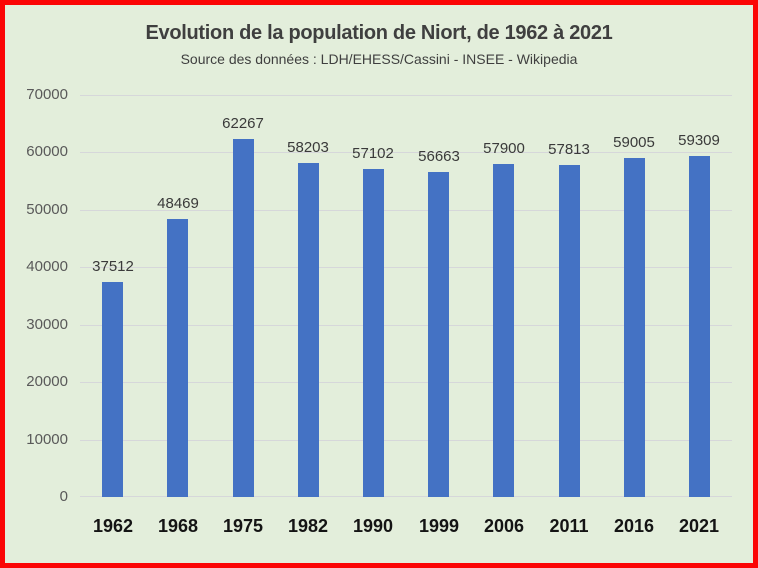 Image resolution: width=758 pixels, height=568 pixels. Describe the element at coordinates (47, 381) in the screenshot. I see `y-tick-label: 20000` at that location.